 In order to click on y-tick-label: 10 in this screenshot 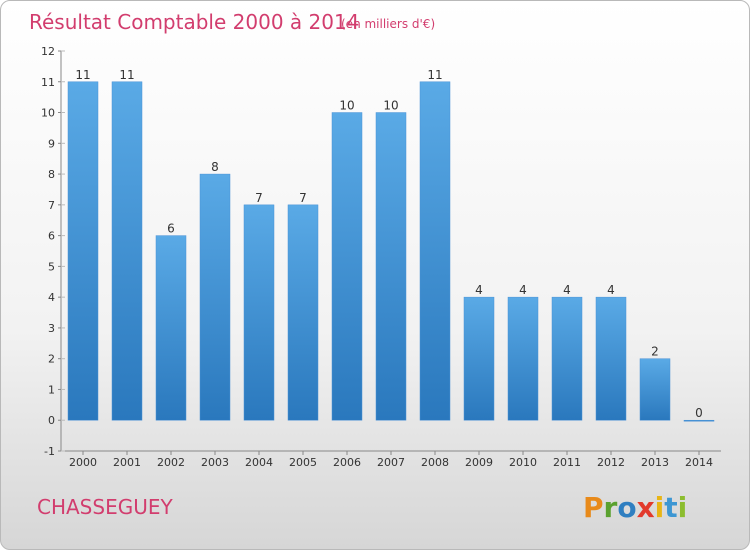, I will do `click(48, 113)`.